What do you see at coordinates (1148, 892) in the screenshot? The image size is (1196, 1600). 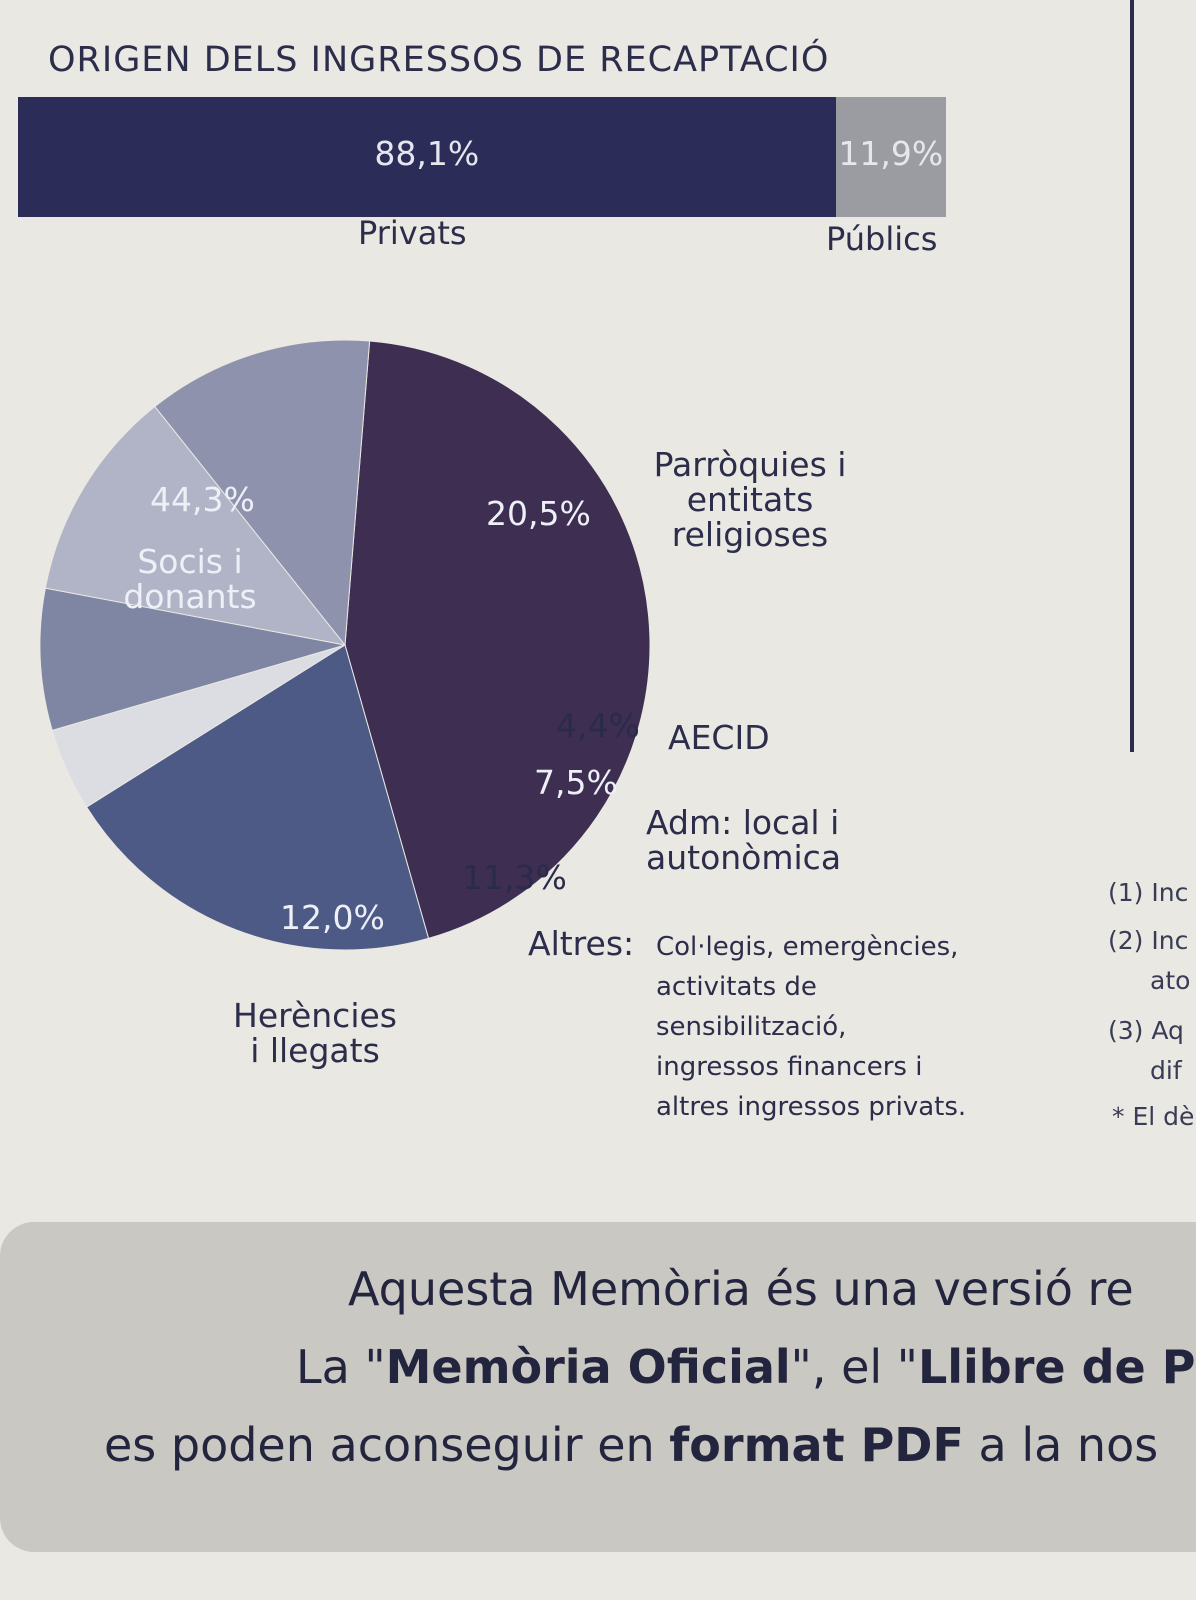 I see `footnote: (1) Inc` at bounding box center [1148, 892].